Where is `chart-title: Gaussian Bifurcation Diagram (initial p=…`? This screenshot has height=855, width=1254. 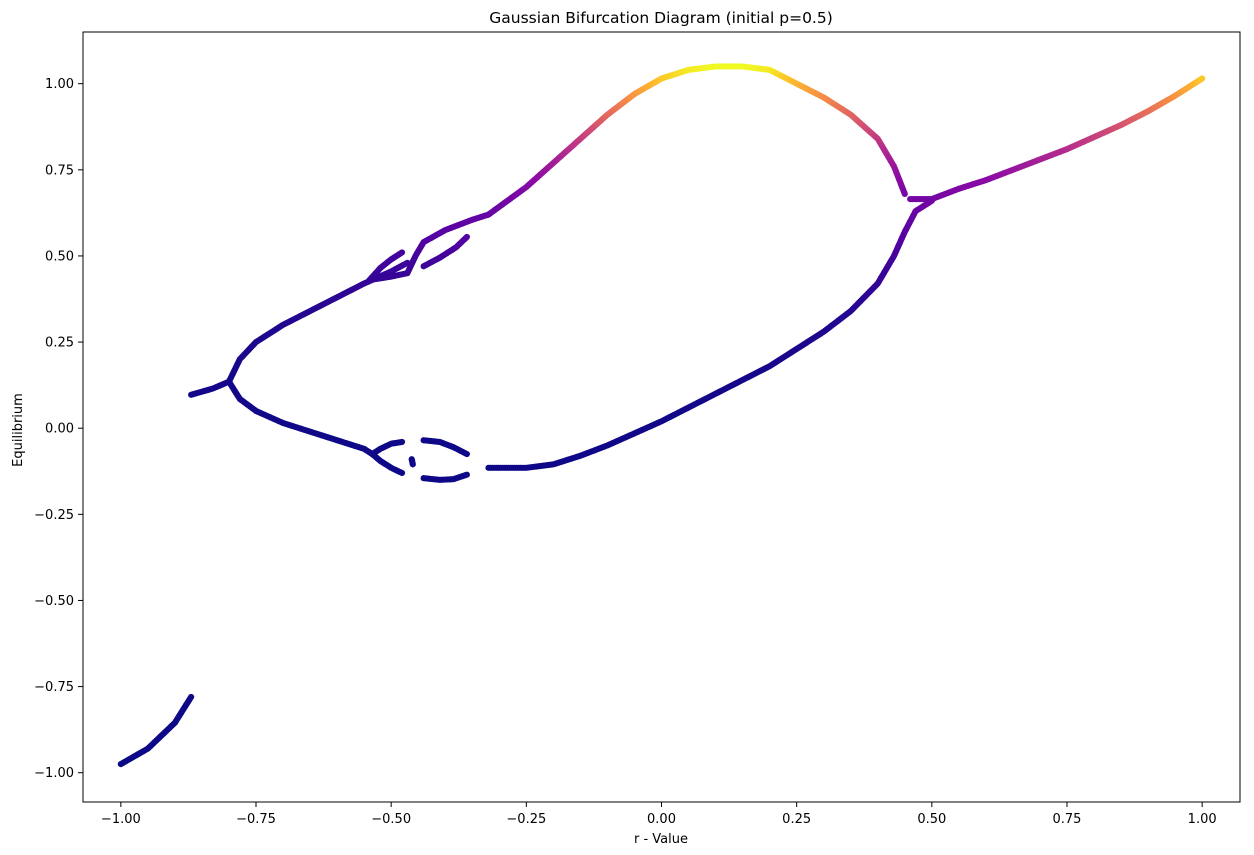 chart-title: Gaussian Bifurcation Diagram (initial p=… is located at coordinates (661, 18).